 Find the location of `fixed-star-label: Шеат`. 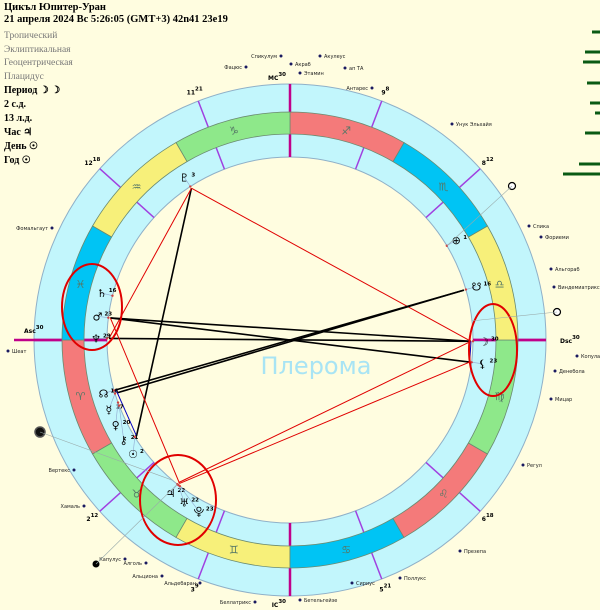

fixed-star-label: Шеат is located at coordinates (19, 352).